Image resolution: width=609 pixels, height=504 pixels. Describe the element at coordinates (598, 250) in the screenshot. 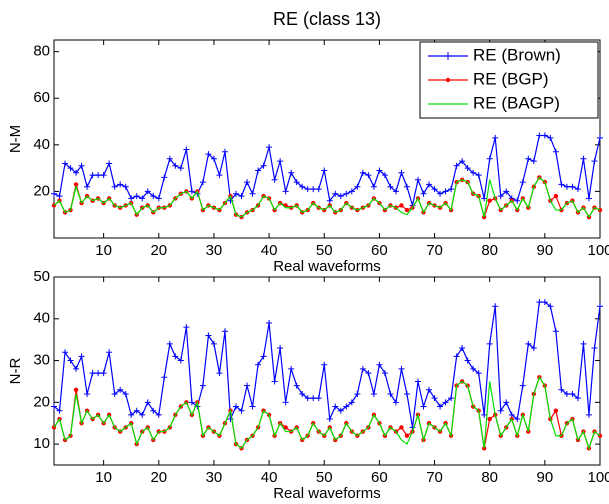

I see `x-tick-label: 100` at that location.